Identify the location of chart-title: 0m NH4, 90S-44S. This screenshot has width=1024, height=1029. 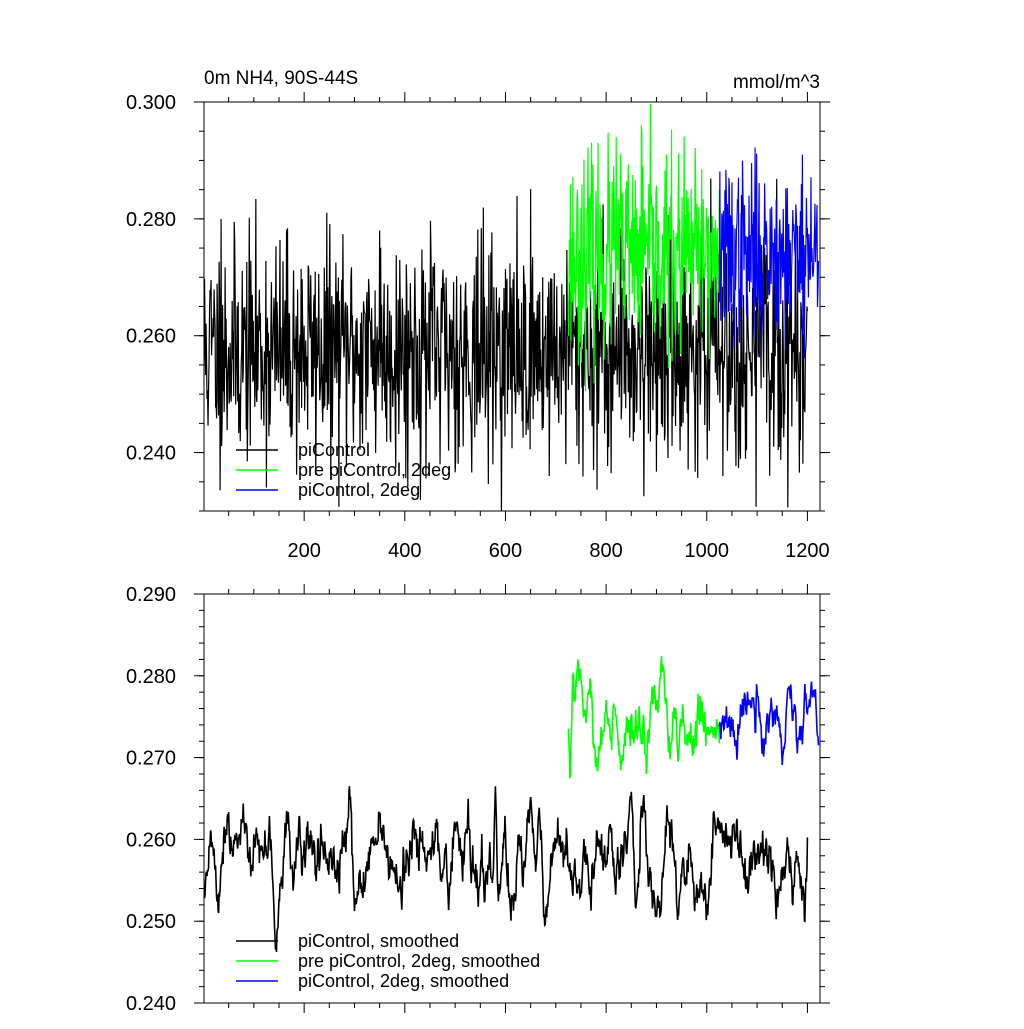
(281, 78).